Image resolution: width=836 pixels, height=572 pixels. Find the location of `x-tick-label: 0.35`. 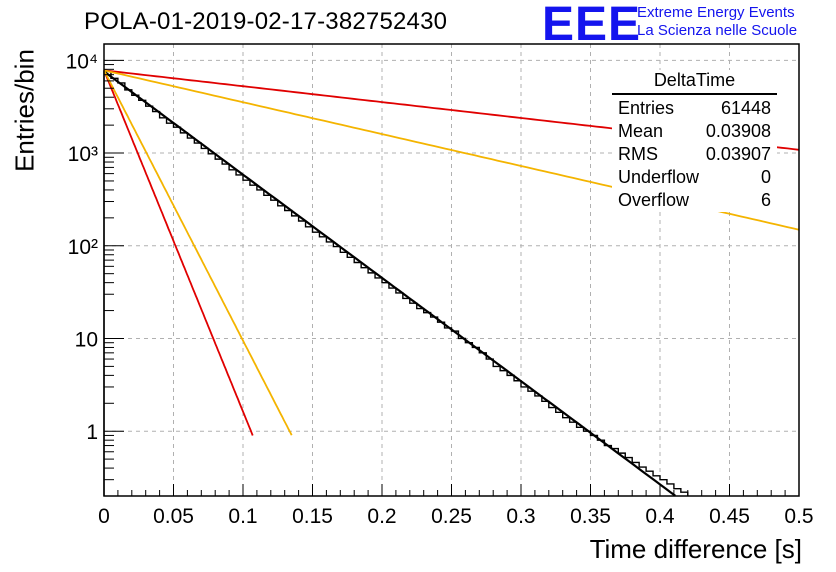

x-tick-label: 0.35 is located at coordinates (590, 516).